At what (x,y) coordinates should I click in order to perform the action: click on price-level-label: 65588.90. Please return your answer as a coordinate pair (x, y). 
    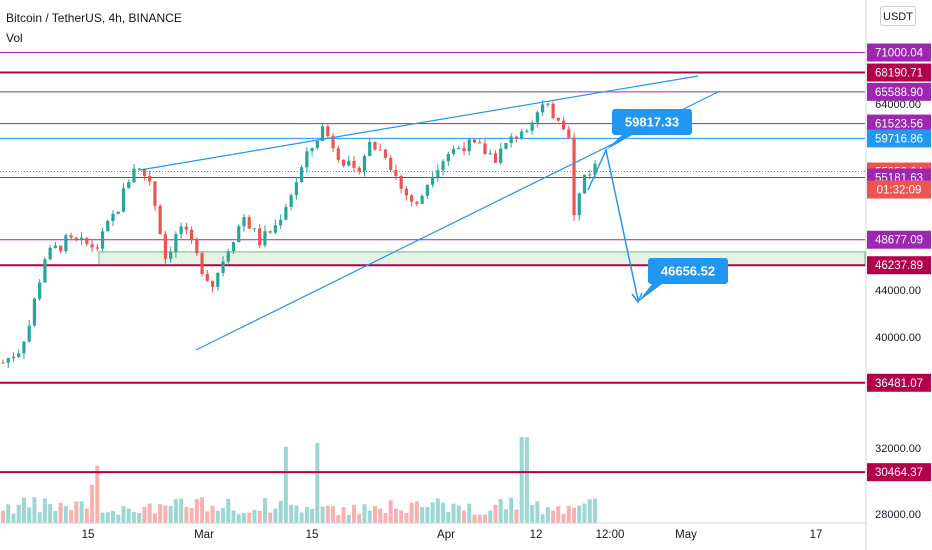
    Looking at the image, I should click on (899, 93).